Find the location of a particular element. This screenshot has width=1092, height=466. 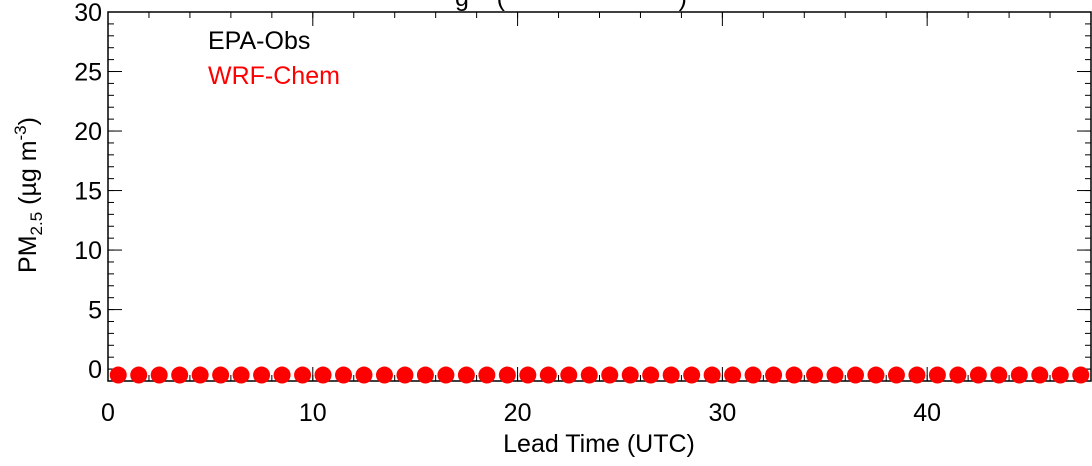

y-axis-title-suffix: ) is located at coordinates (28, 121).